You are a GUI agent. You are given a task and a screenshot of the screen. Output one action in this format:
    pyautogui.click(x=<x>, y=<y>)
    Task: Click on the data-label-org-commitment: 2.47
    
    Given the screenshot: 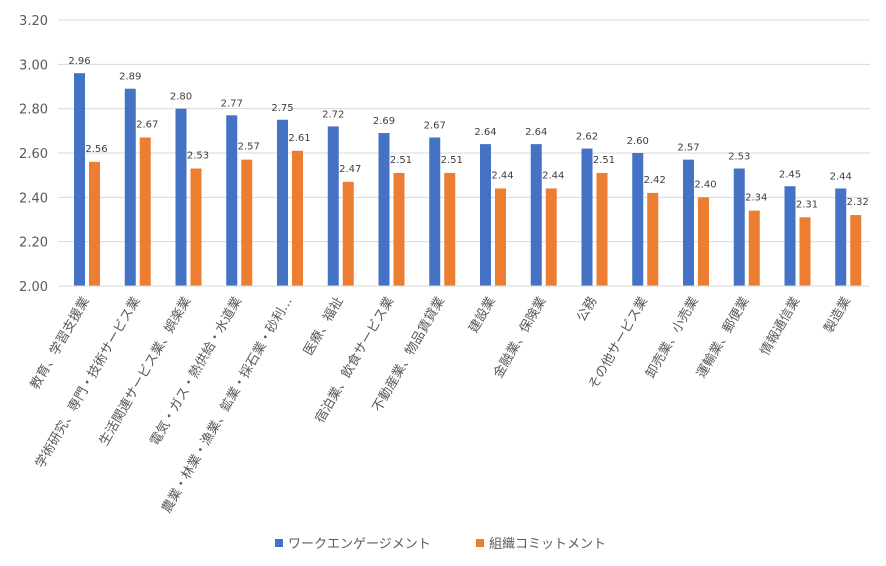 What is the action you would take?
    pyautogui.click(x=350, y=169)
    